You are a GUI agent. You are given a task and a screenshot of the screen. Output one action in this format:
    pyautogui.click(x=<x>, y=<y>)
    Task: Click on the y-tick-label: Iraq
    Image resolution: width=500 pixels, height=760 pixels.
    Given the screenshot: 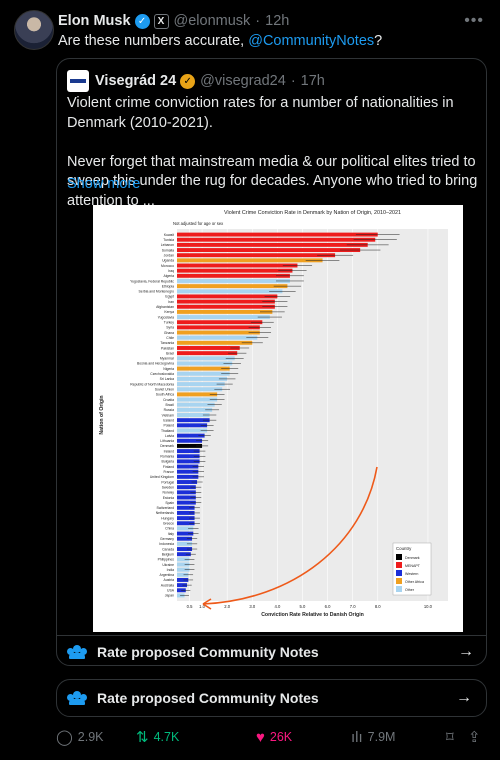 What is the action you would take?
    pyautogui.click(x=171, y=271)
    